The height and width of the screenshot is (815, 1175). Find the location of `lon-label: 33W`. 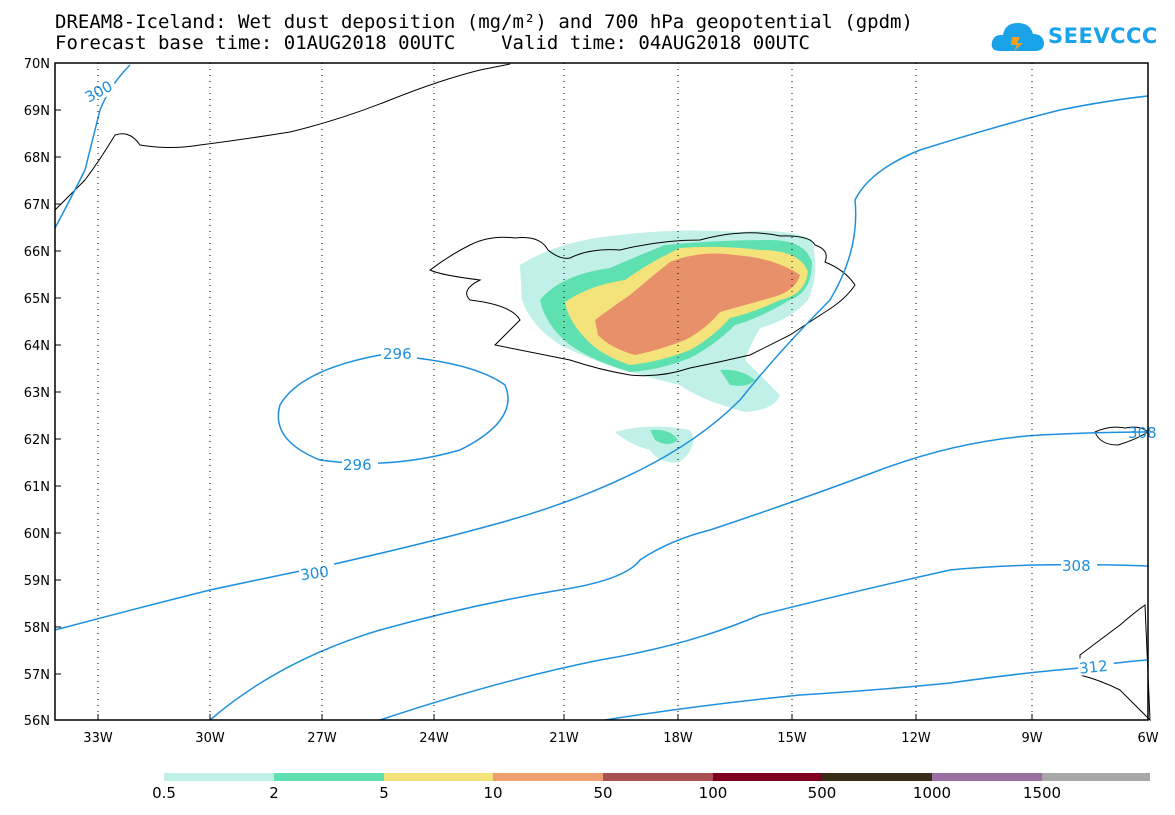

lon-label: 33W is located at coordinates (98, 738).